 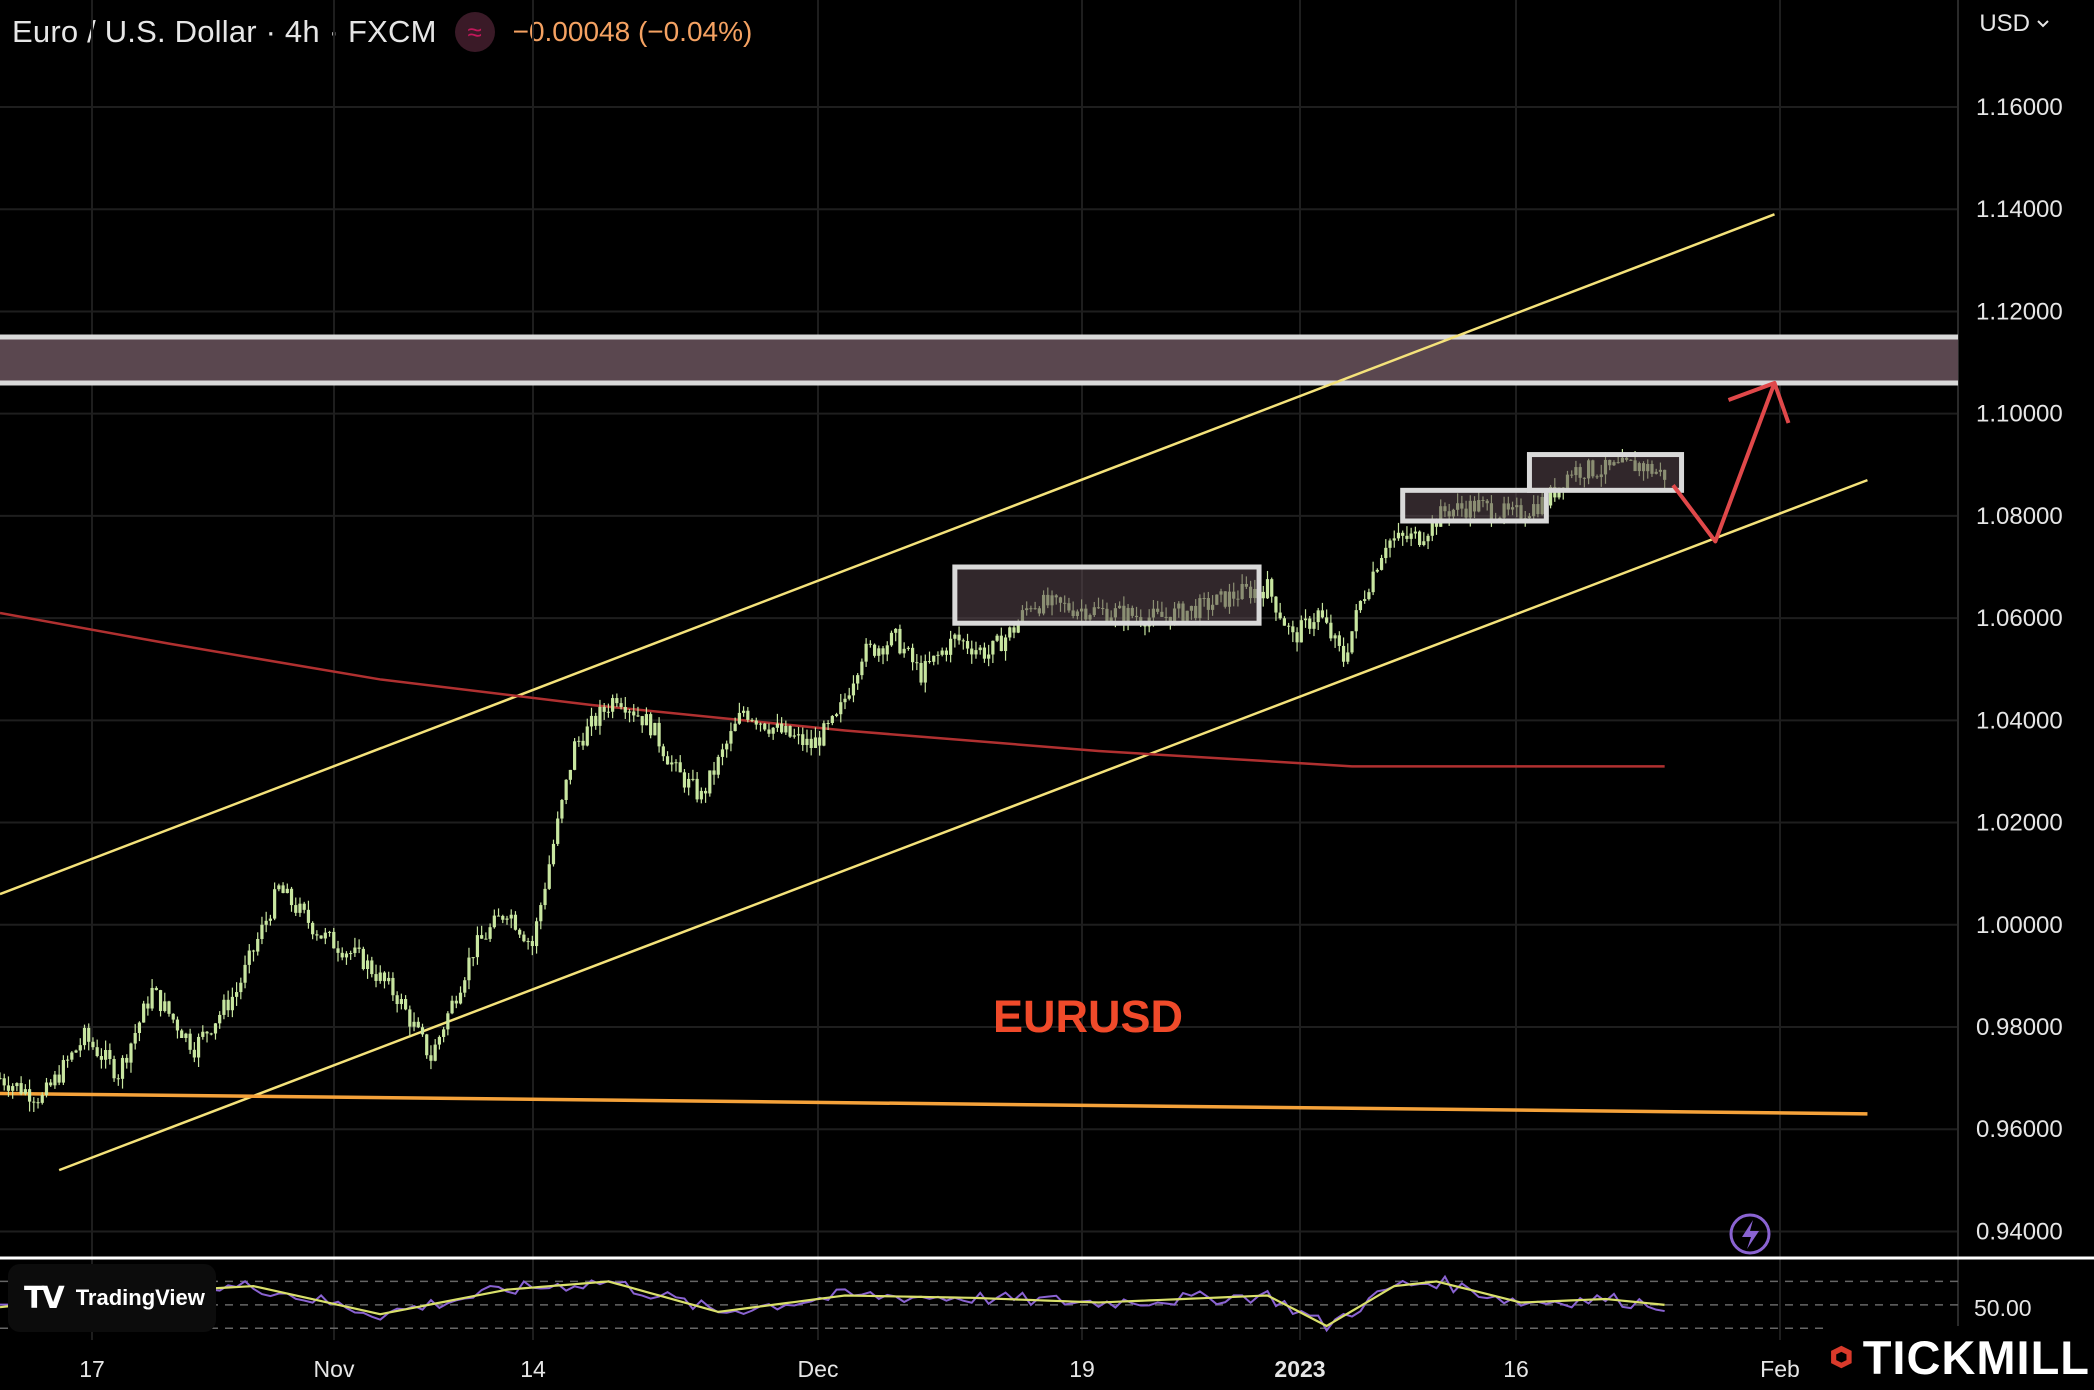 I want to click on currency-selector: USD, so click(x=2014, y=24).